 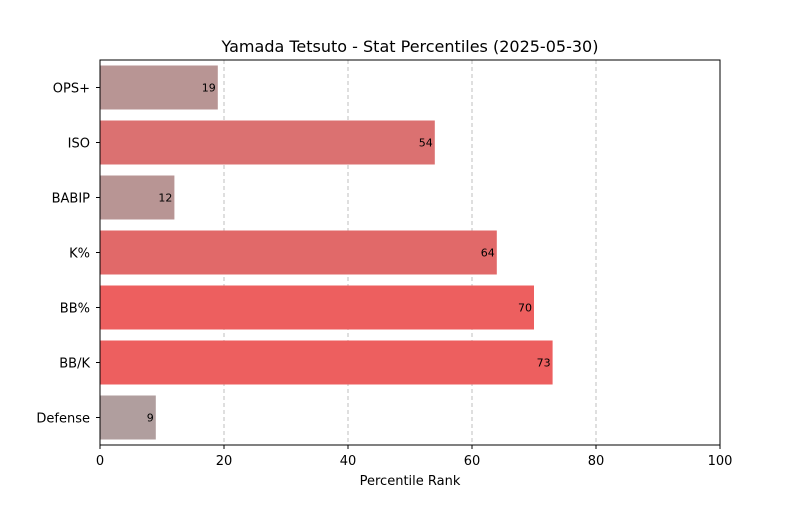 What do you see at coordinates (71, 89) in the screenshot?
I see `y-tick-label: OPS+` at bounding box center [71, 89].